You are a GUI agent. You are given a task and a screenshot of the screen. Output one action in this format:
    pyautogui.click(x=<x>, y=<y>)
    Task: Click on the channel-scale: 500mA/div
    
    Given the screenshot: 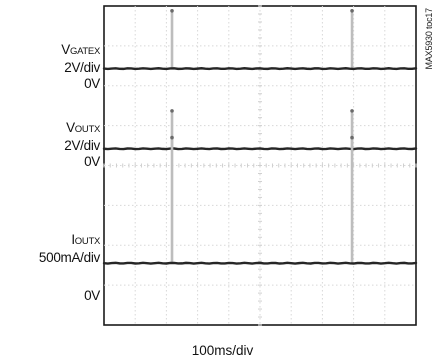 What is the action you would take?
    pyautogui.click(x=69, y=257)
    